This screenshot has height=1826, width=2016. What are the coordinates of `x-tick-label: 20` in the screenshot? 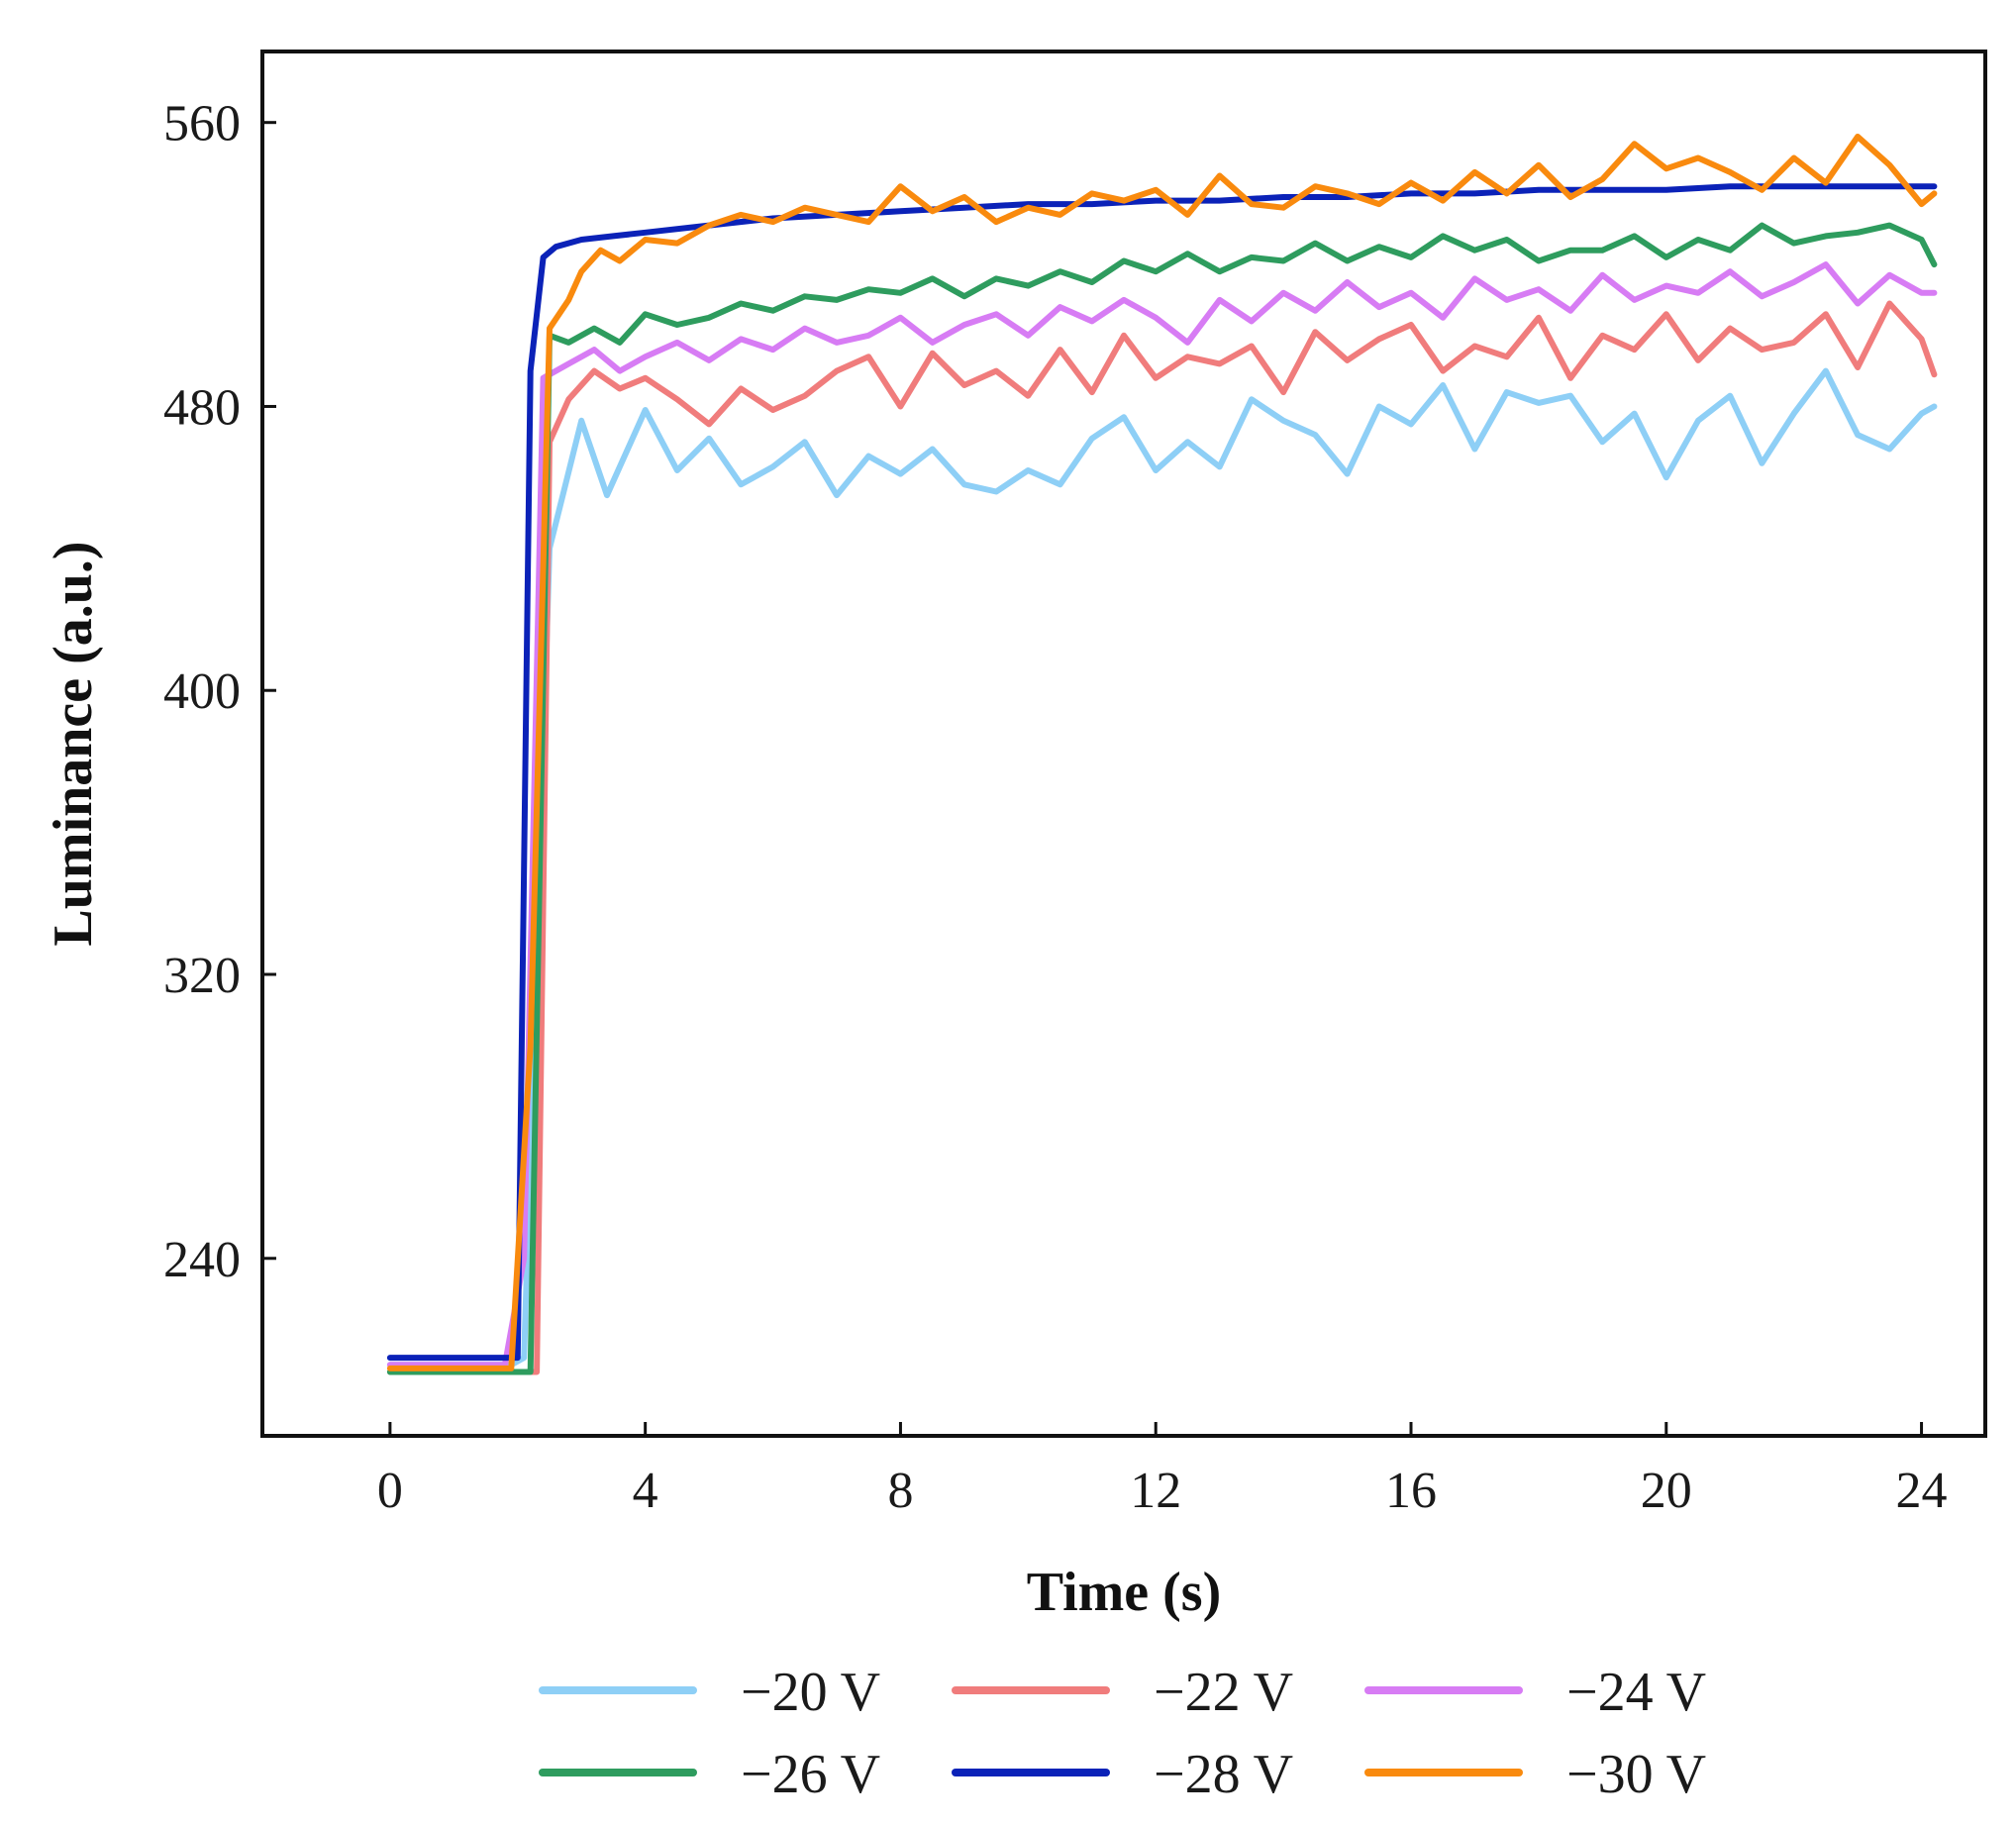 It's located at (1666, 1491).